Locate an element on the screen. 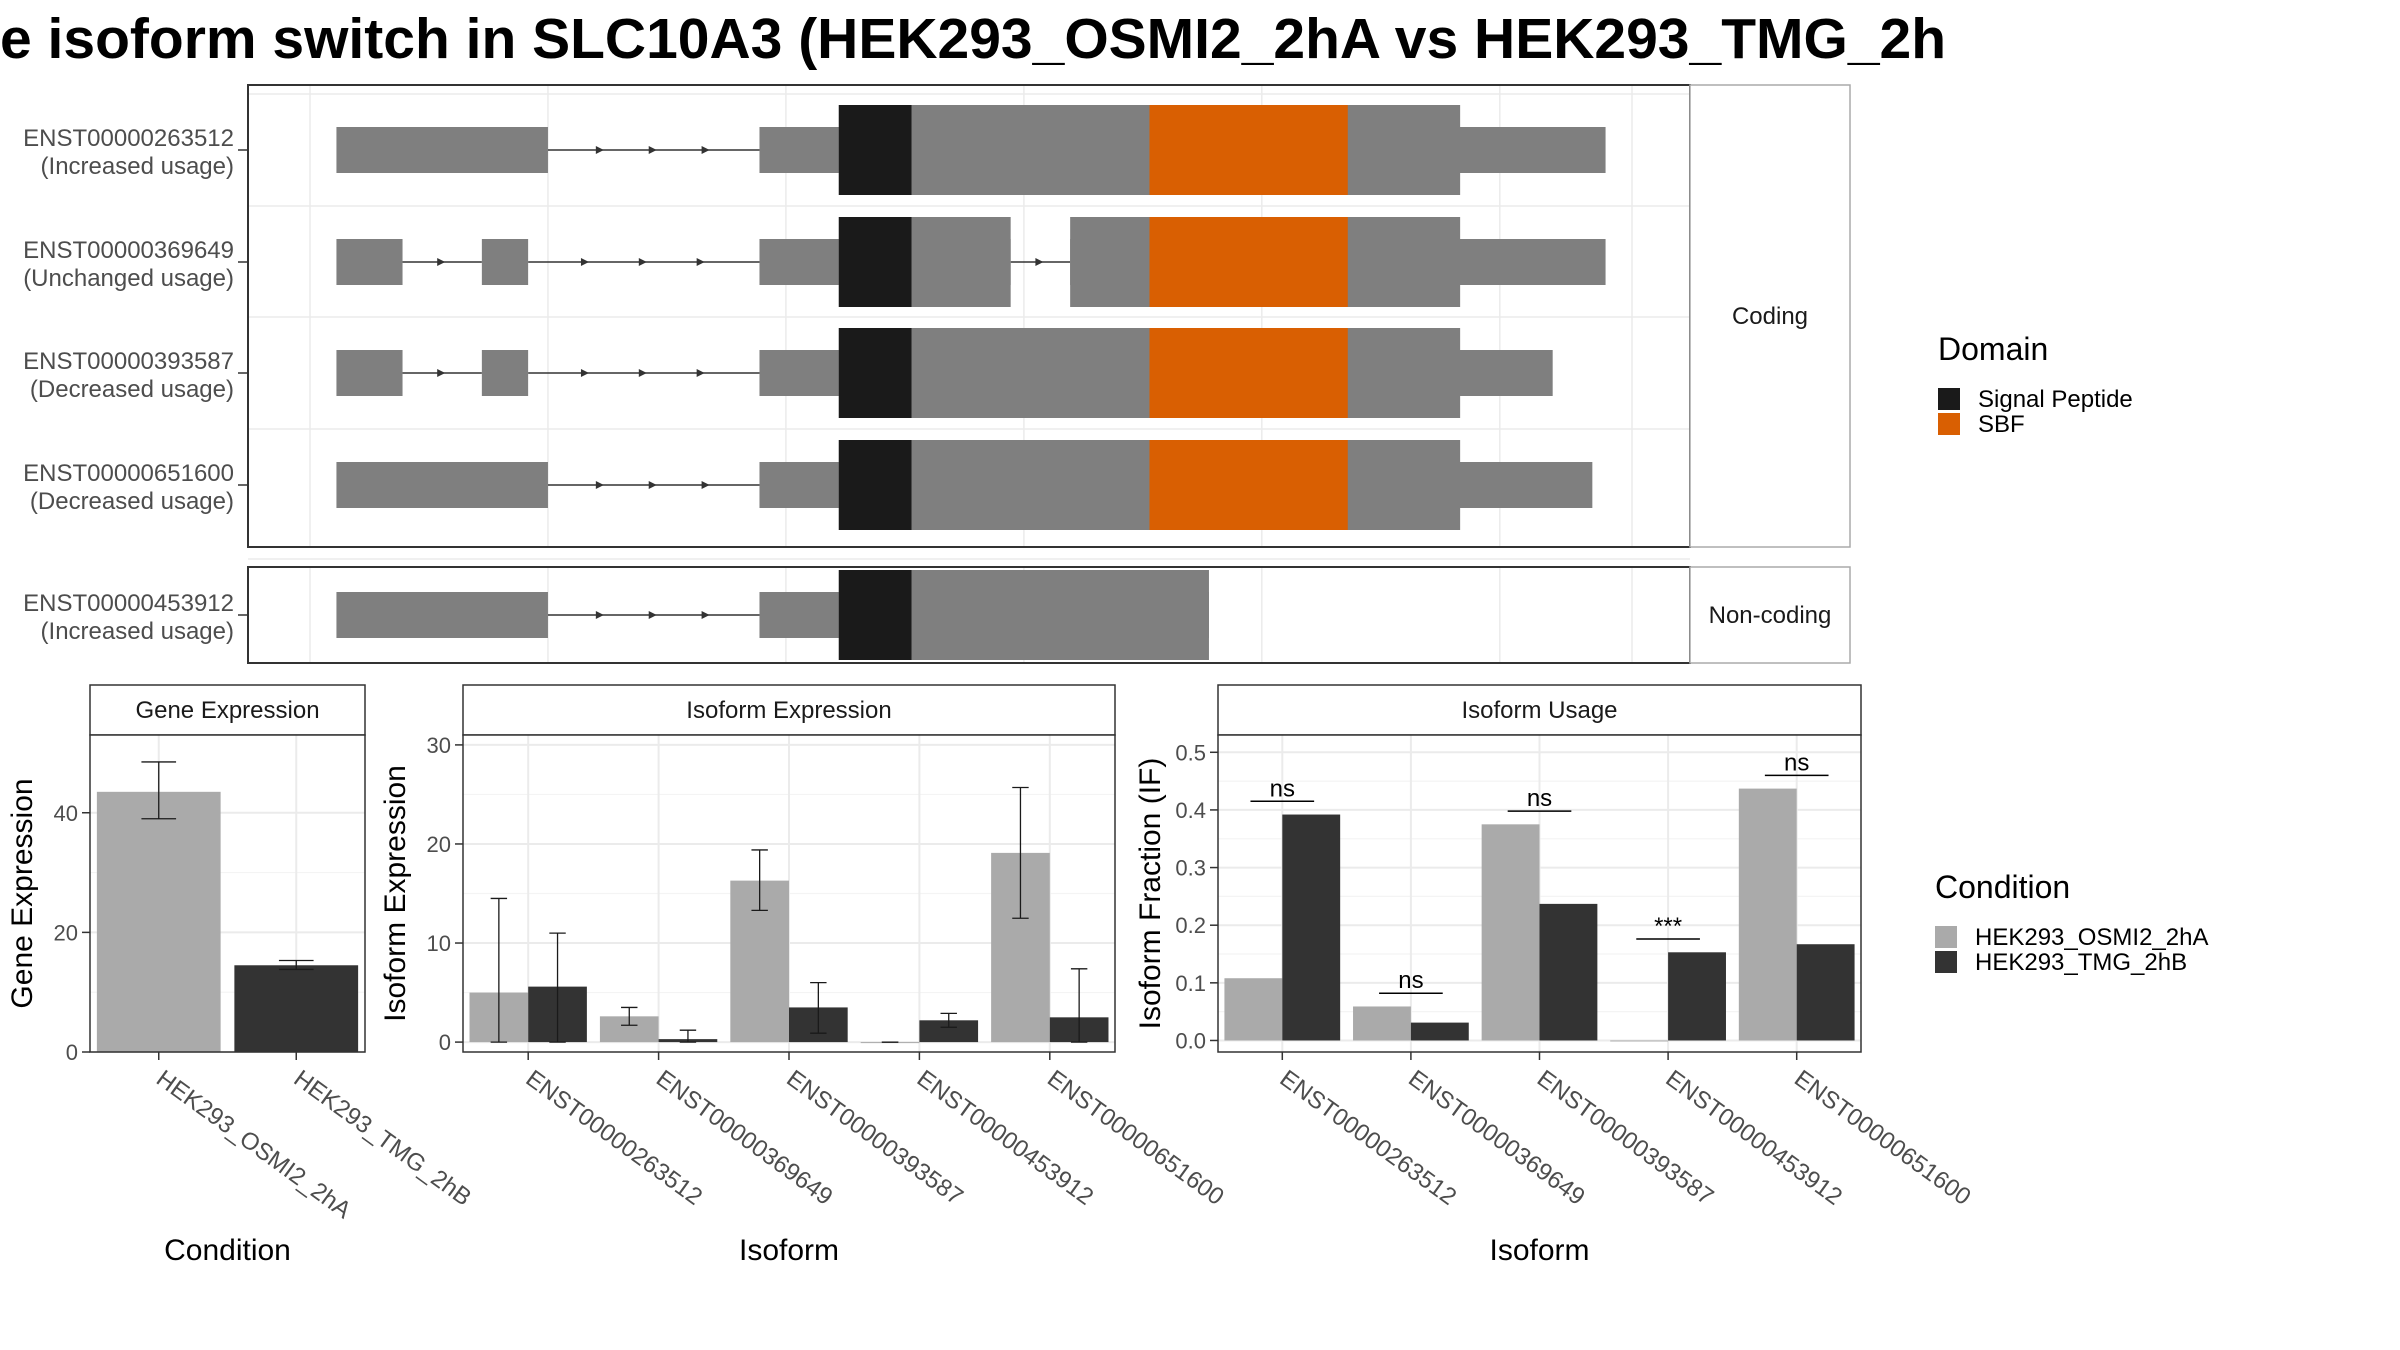  chart-x-axis-title: Condition is located at coordinates (227, 1250).